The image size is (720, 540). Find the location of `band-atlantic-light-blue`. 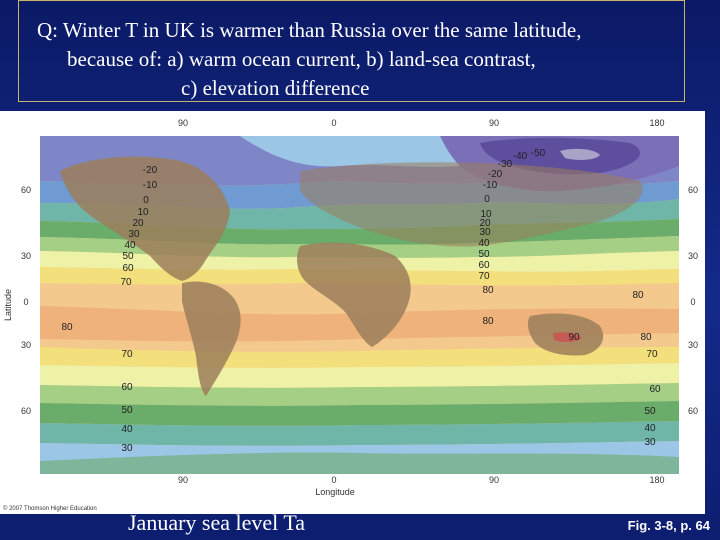

band-atlantic-light-blue is located at coordinates (350, 151).